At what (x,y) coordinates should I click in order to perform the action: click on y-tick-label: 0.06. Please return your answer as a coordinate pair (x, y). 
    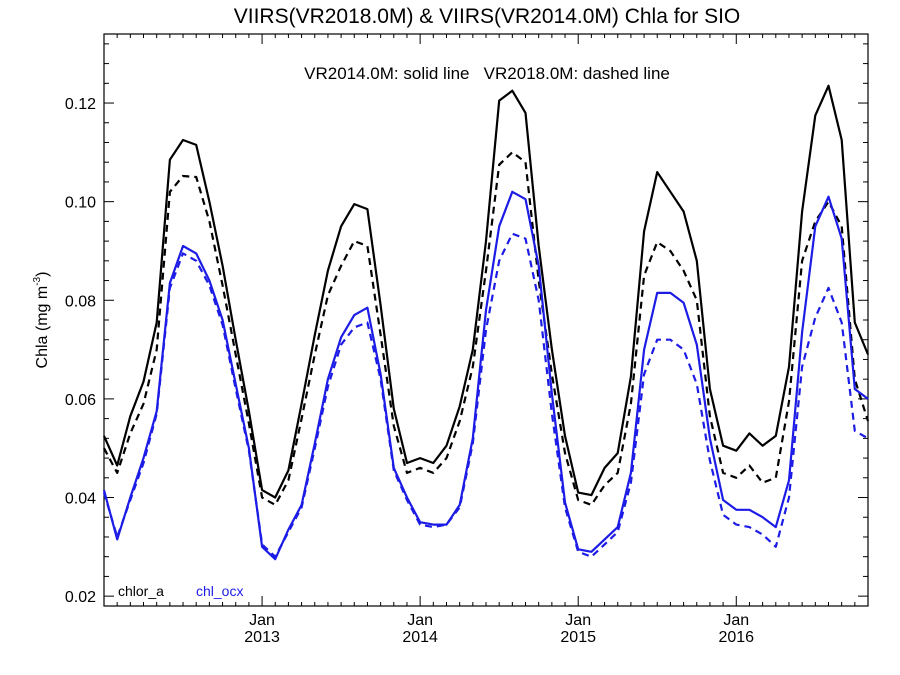
    Looking at the image, I should click on (80, 400).